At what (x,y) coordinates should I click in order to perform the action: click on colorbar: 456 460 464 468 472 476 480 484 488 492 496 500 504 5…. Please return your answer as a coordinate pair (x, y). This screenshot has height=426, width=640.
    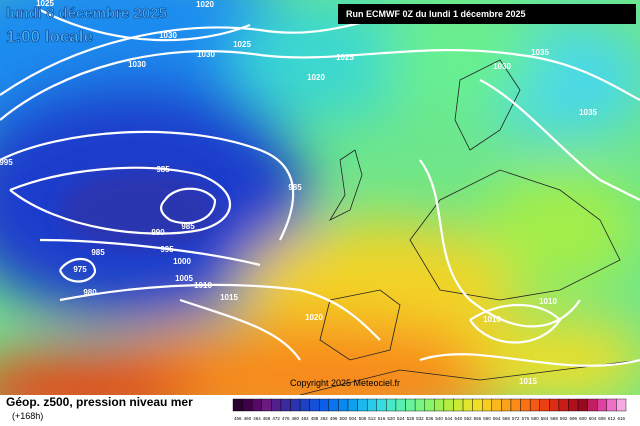
    Looking at the image, I should click on (429, 409).